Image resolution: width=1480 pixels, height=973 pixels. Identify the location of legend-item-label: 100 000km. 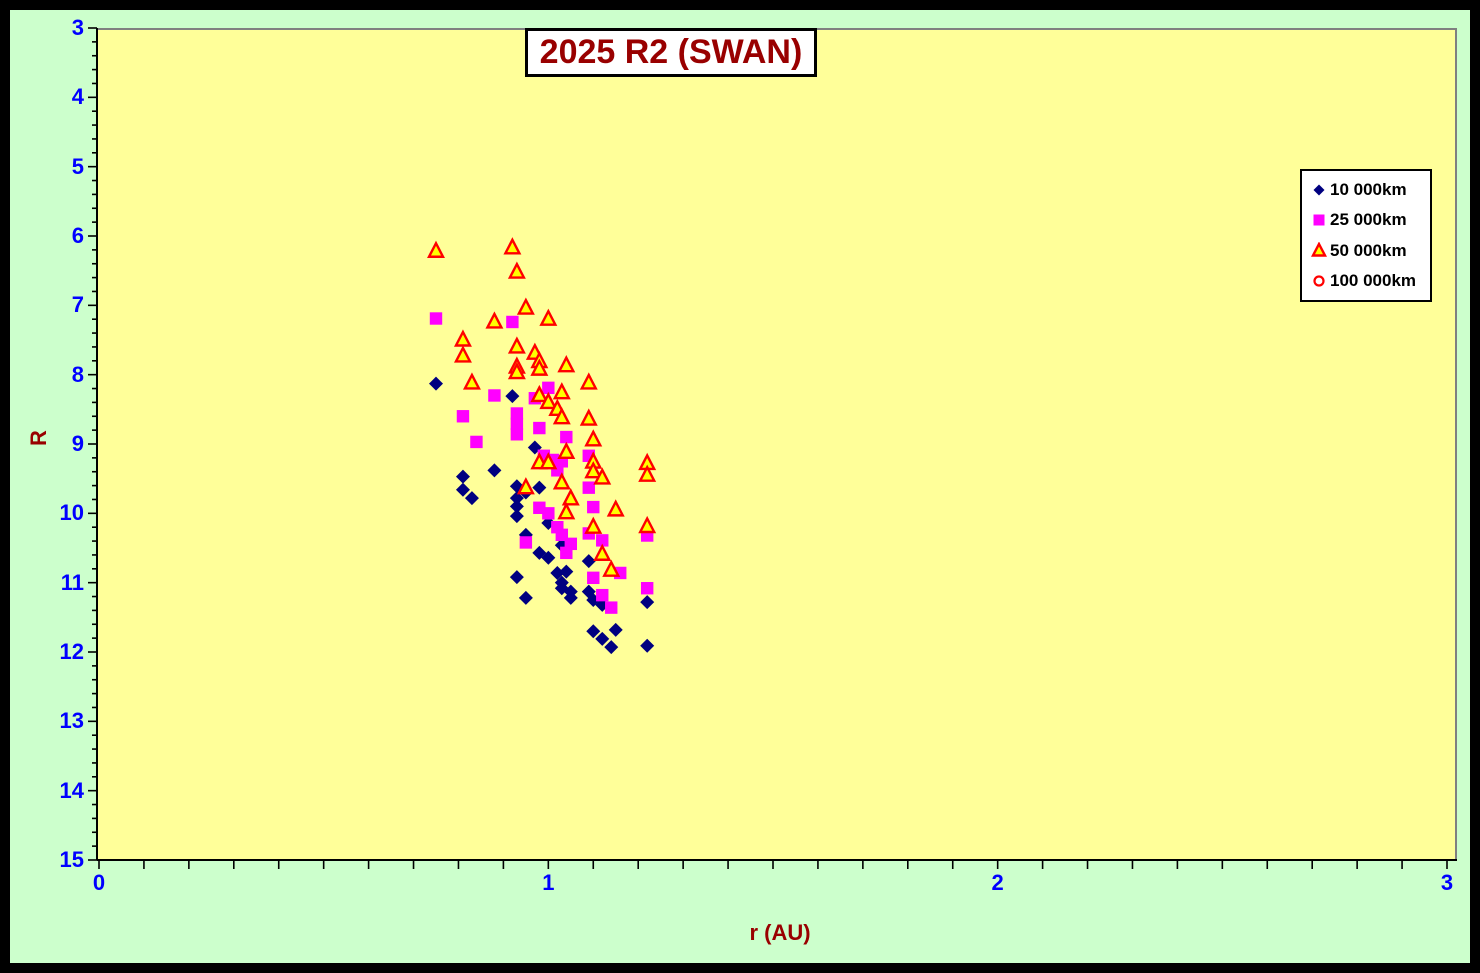
(1373, 280).